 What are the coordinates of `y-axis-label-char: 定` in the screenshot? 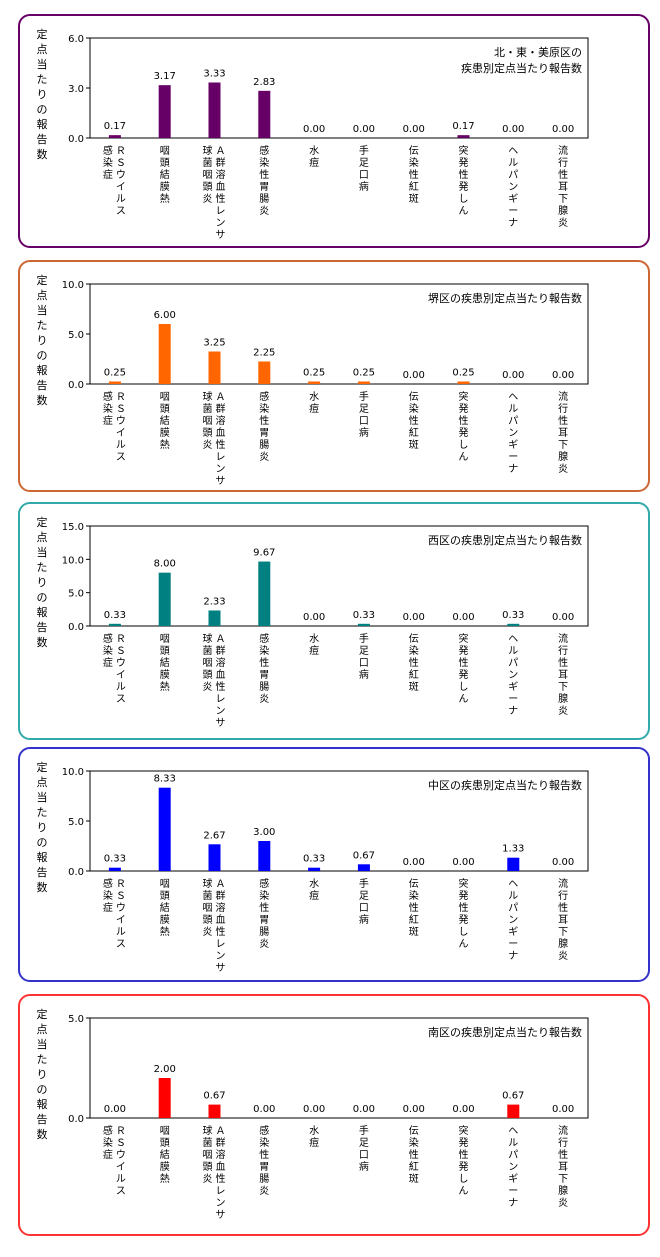 It's located at (42, 280).